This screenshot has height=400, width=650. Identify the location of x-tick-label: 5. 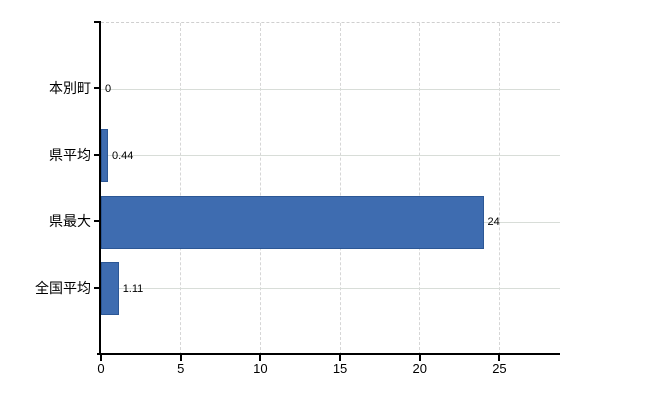
(181, 368).